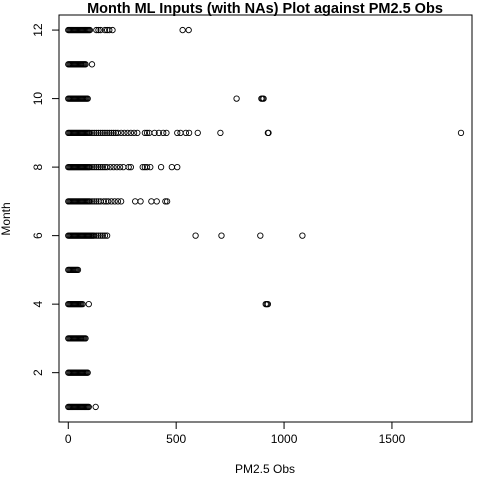  I want to click on y-tick-label: 12, so click(38, 30).